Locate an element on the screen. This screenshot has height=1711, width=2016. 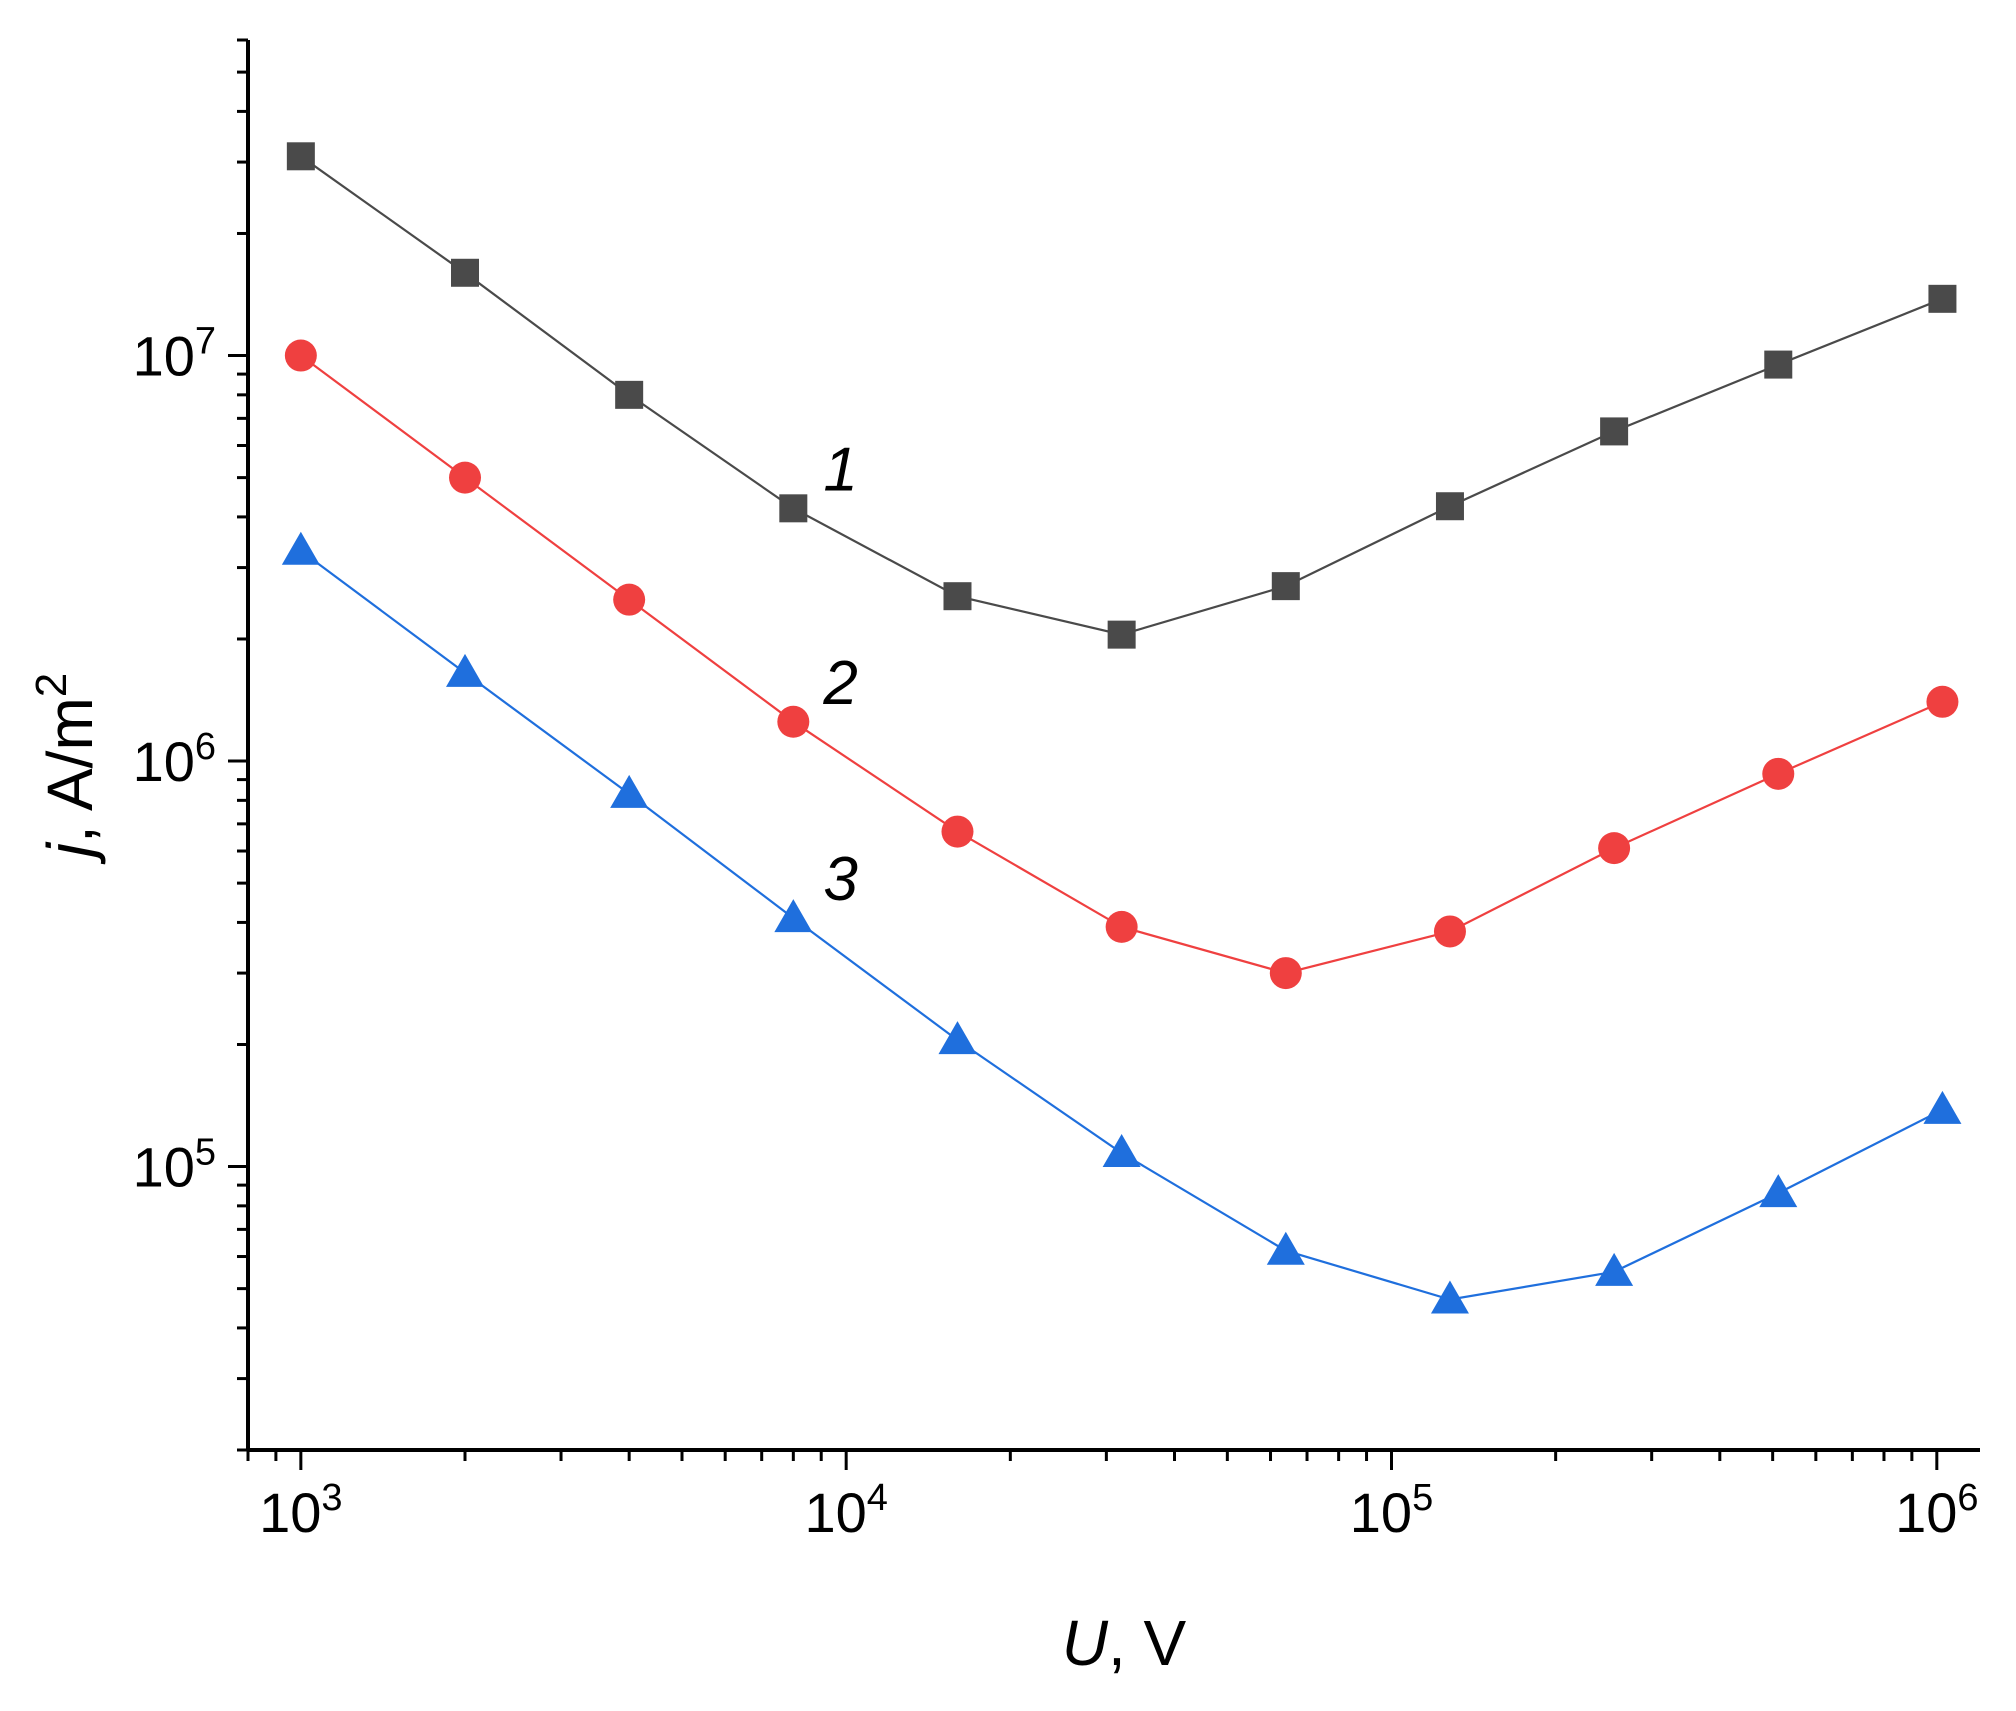
y-axis-title: j, A/m2 is located at coordinates (66, 769).